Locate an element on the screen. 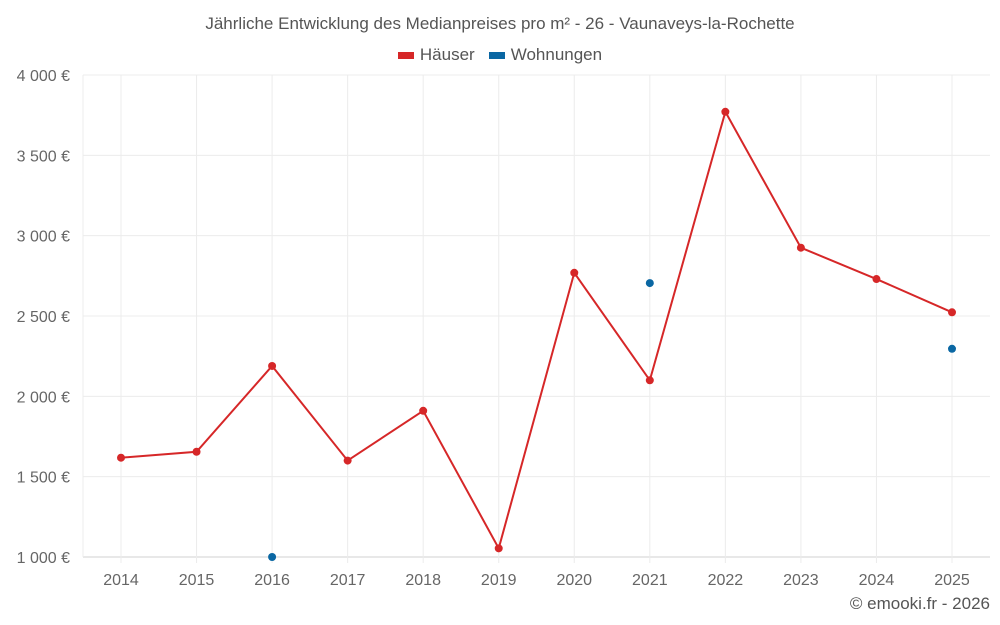  y-tick-label: 1 000 € is located at coordinates (43, 558).